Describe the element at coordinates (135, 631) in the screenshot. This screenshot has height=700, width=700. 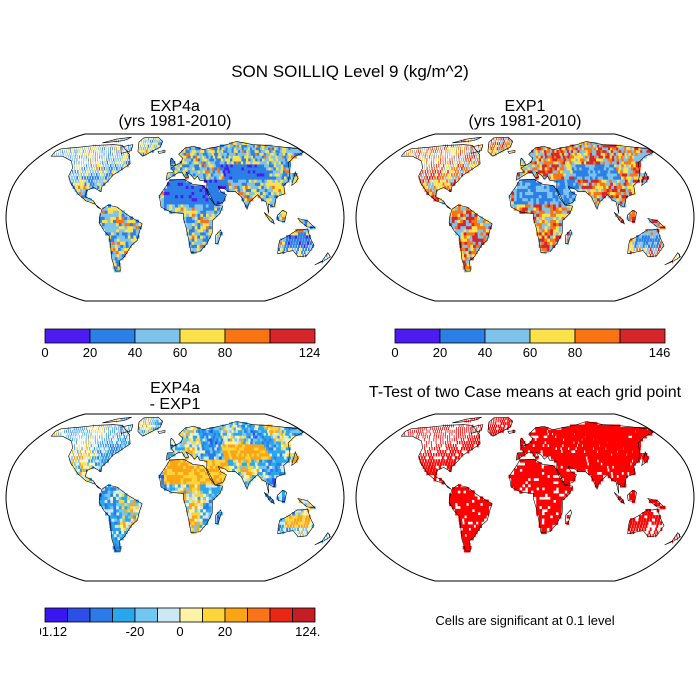
I see `colorbar-tick-label: -20` at that location.